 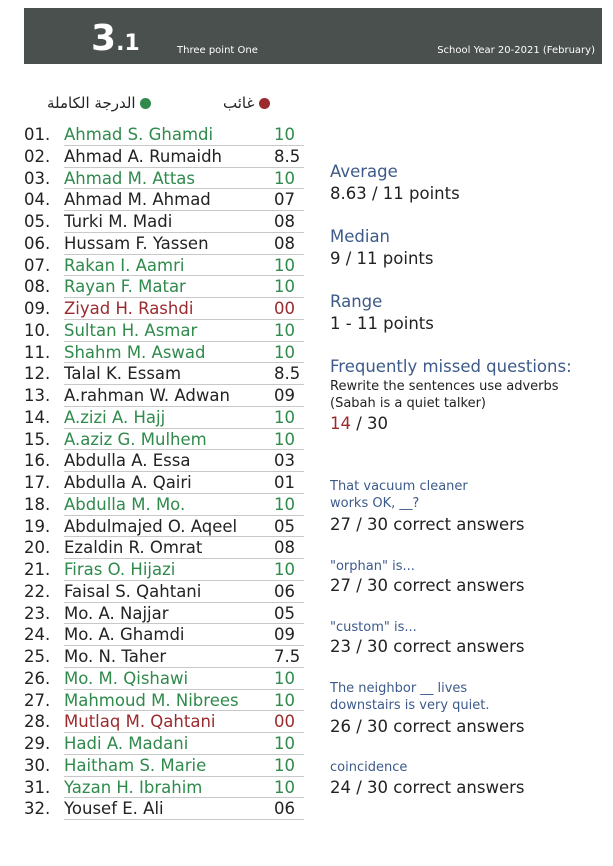 What do you see at coordinates (37, 330) in the screenshot?
I see `student-number: 10.` at bounding box center [37, 330].